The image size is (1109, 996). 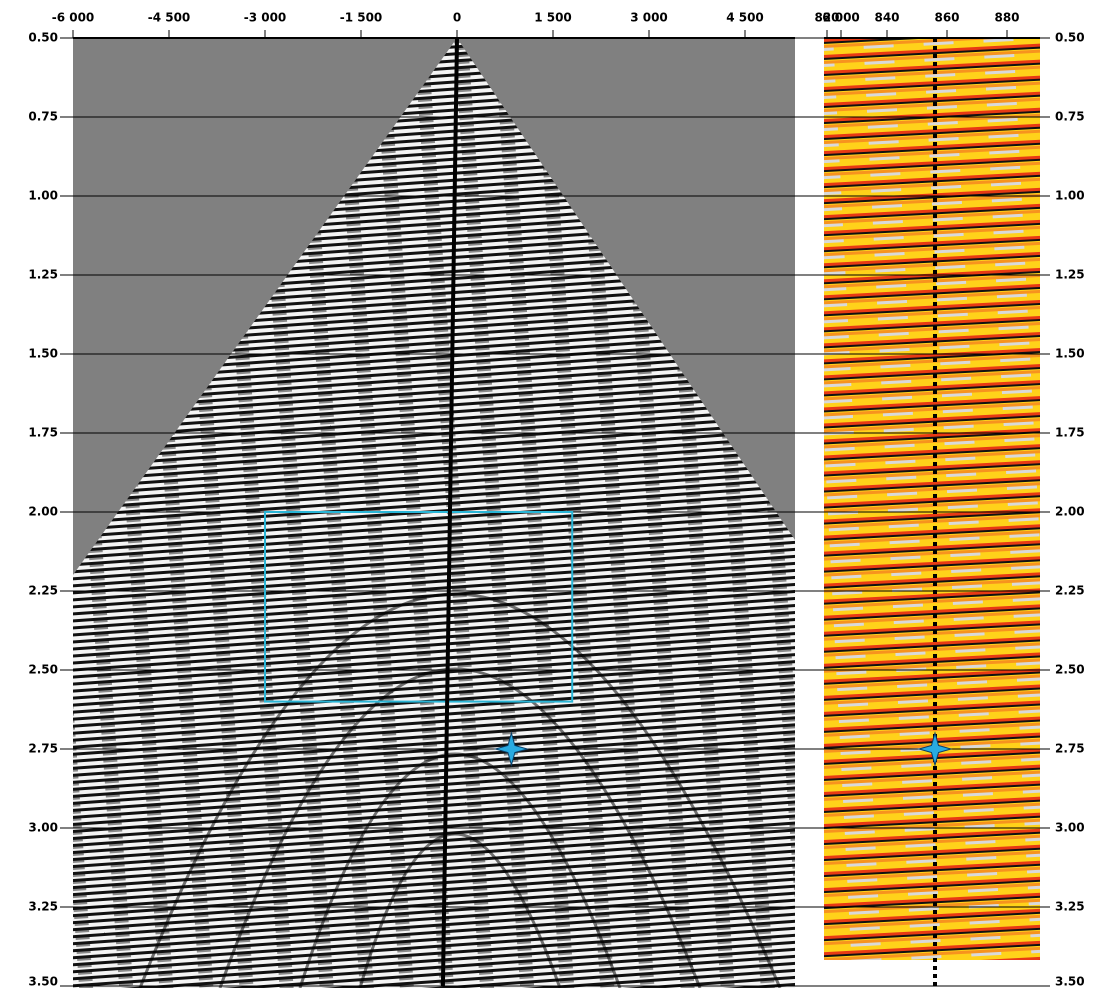 I want to click on x-tick-label: 820, so click(x=826, y=18).